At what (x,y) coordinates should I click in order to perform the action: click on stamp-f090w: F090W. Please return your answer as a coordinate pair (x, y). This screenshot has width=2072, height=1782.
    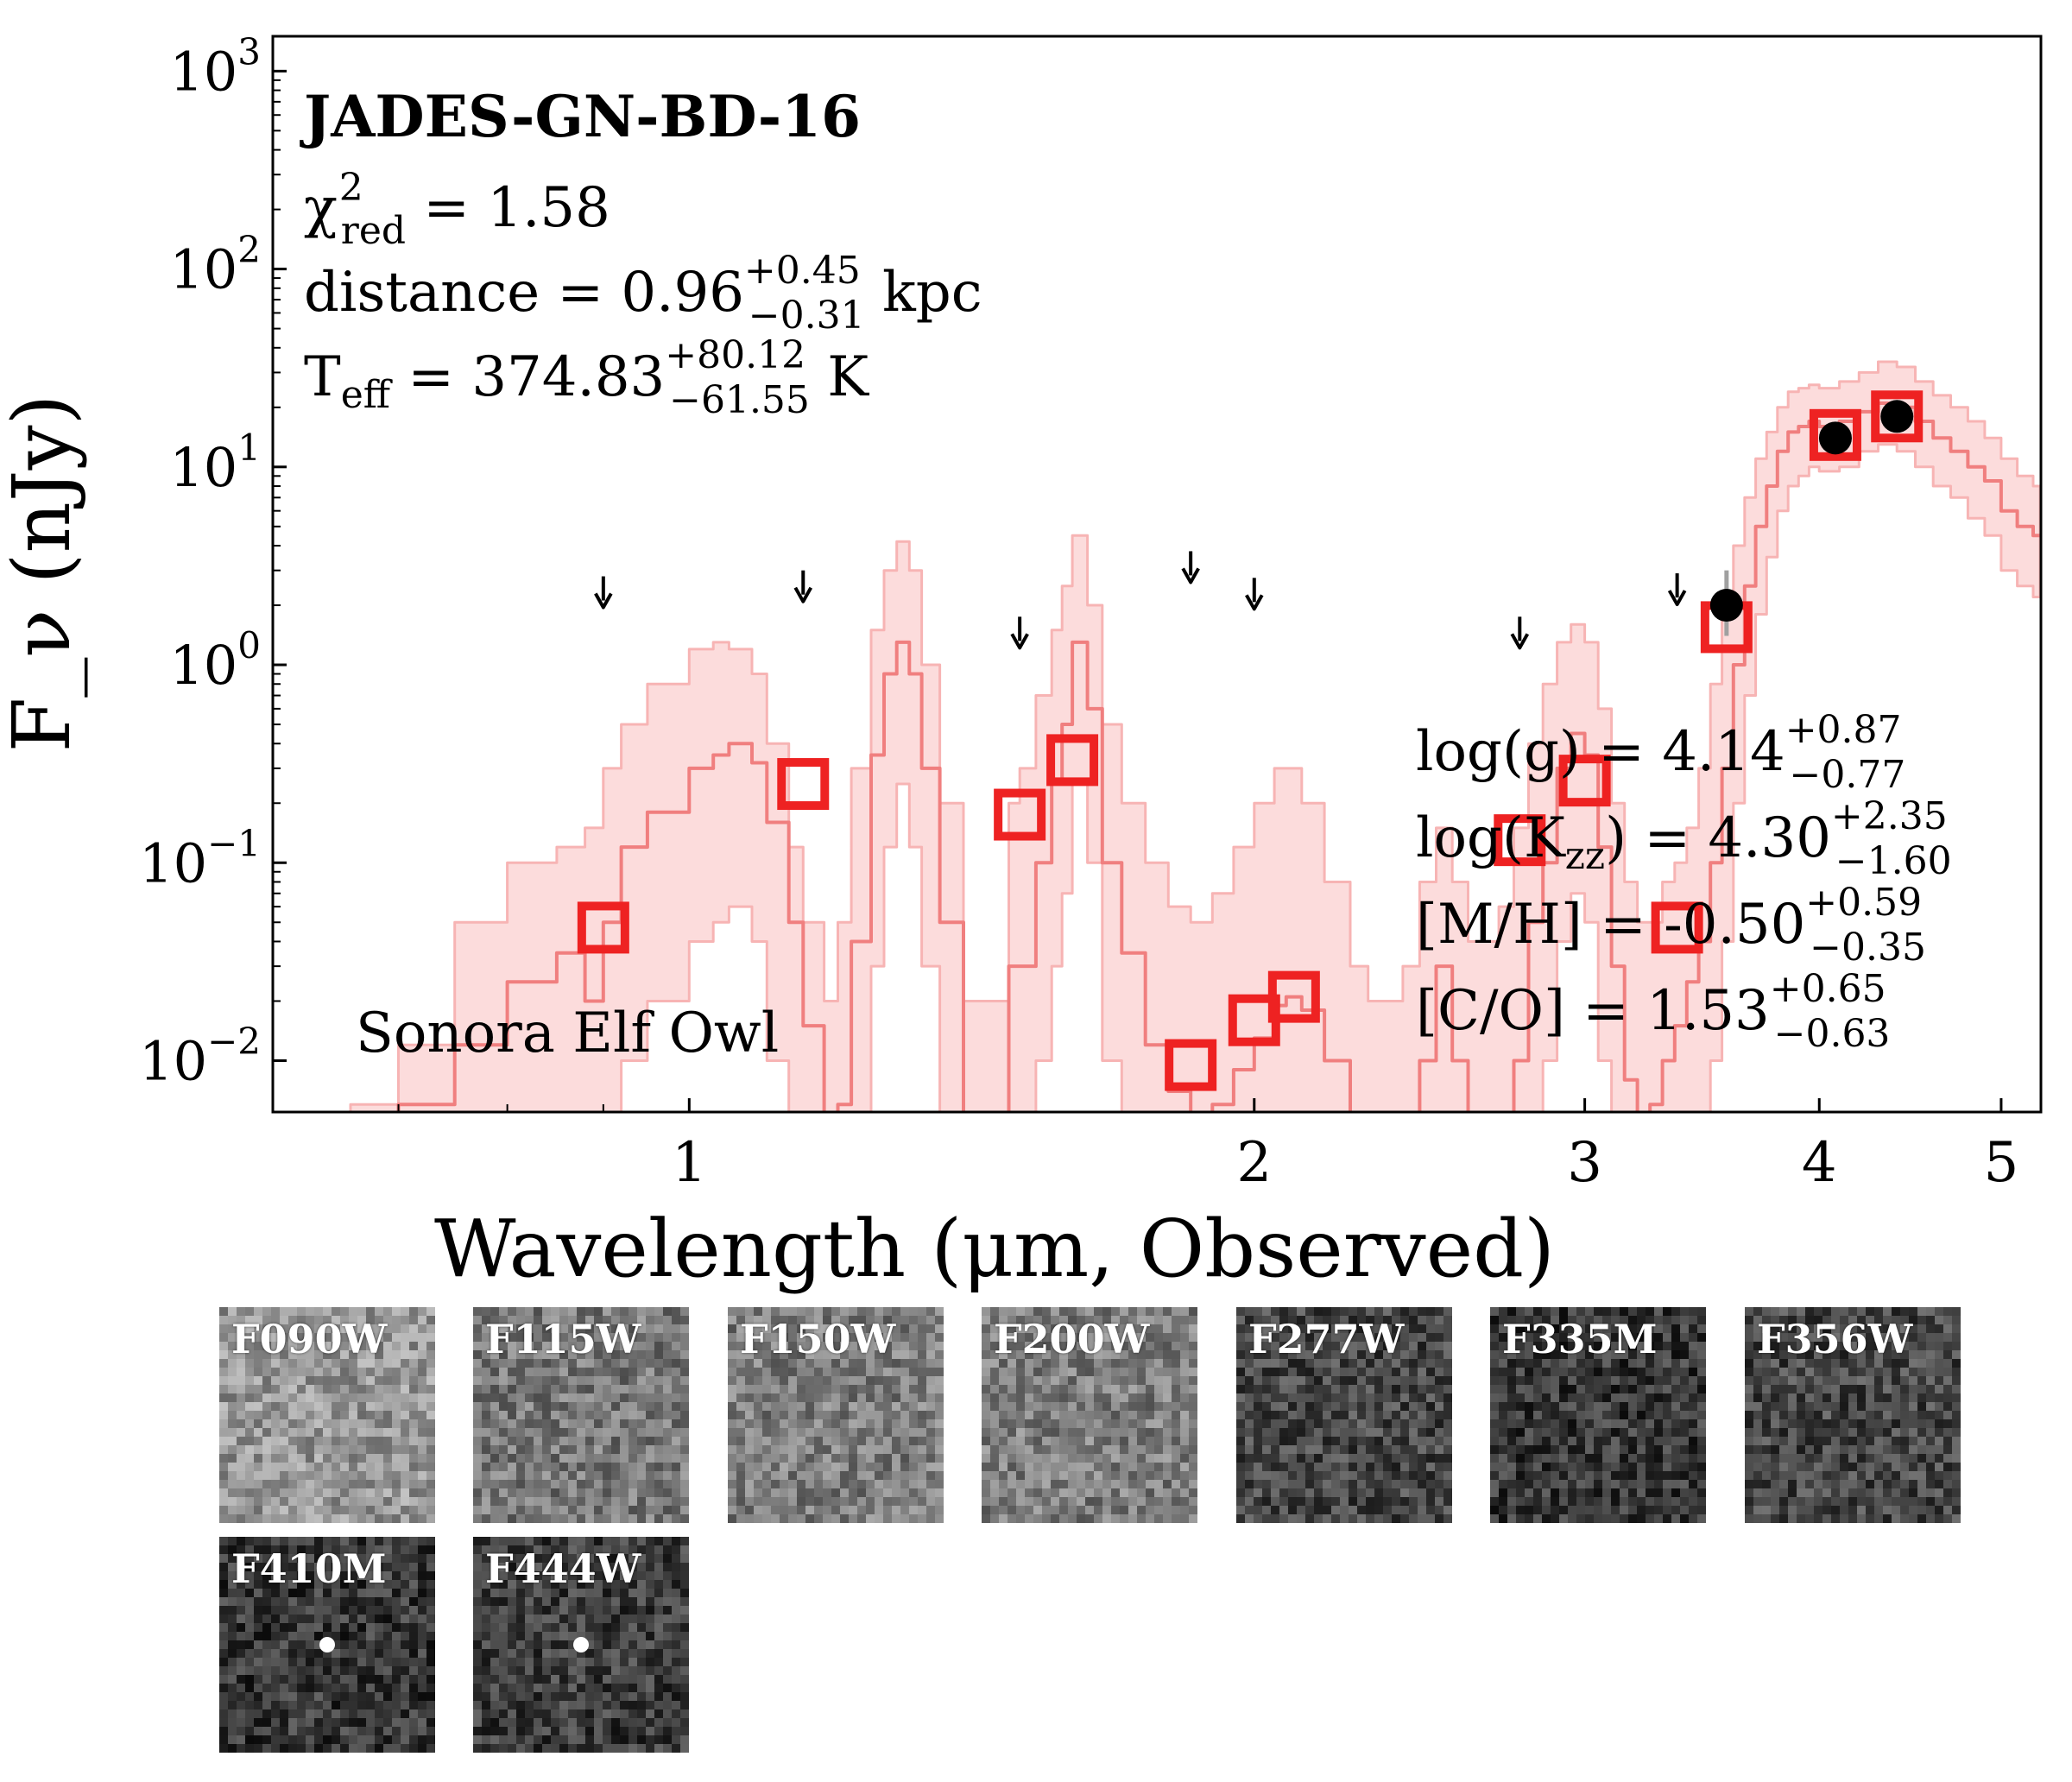
    Looking at the image, I should click on (327, 1415).